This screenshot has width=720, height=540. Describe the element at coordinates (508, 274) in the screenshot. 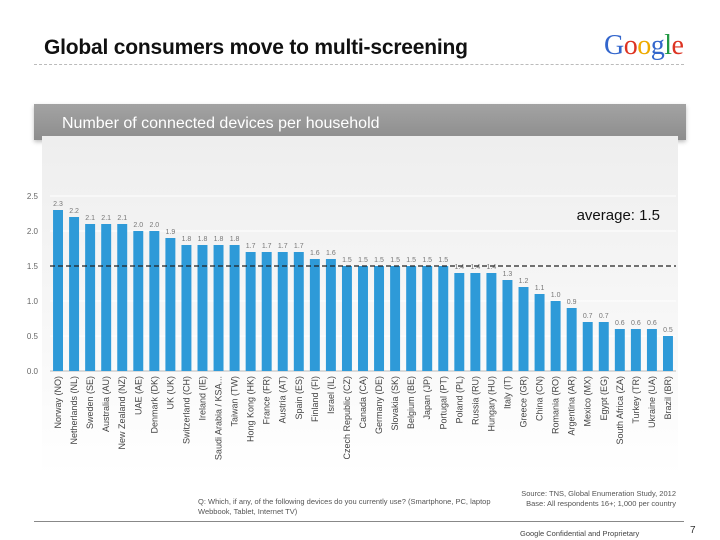

I see `bar-value-label: 1.3` at that location.